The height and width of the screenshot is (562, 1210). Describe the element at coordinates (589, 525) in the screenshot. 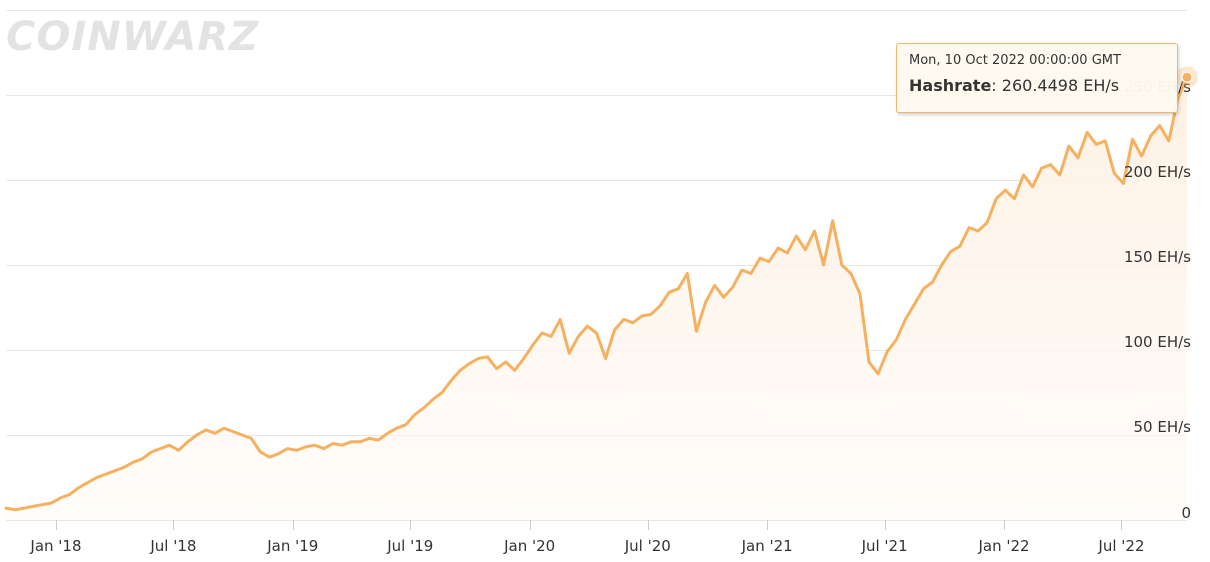

I see `x-tick-marks` at that location.